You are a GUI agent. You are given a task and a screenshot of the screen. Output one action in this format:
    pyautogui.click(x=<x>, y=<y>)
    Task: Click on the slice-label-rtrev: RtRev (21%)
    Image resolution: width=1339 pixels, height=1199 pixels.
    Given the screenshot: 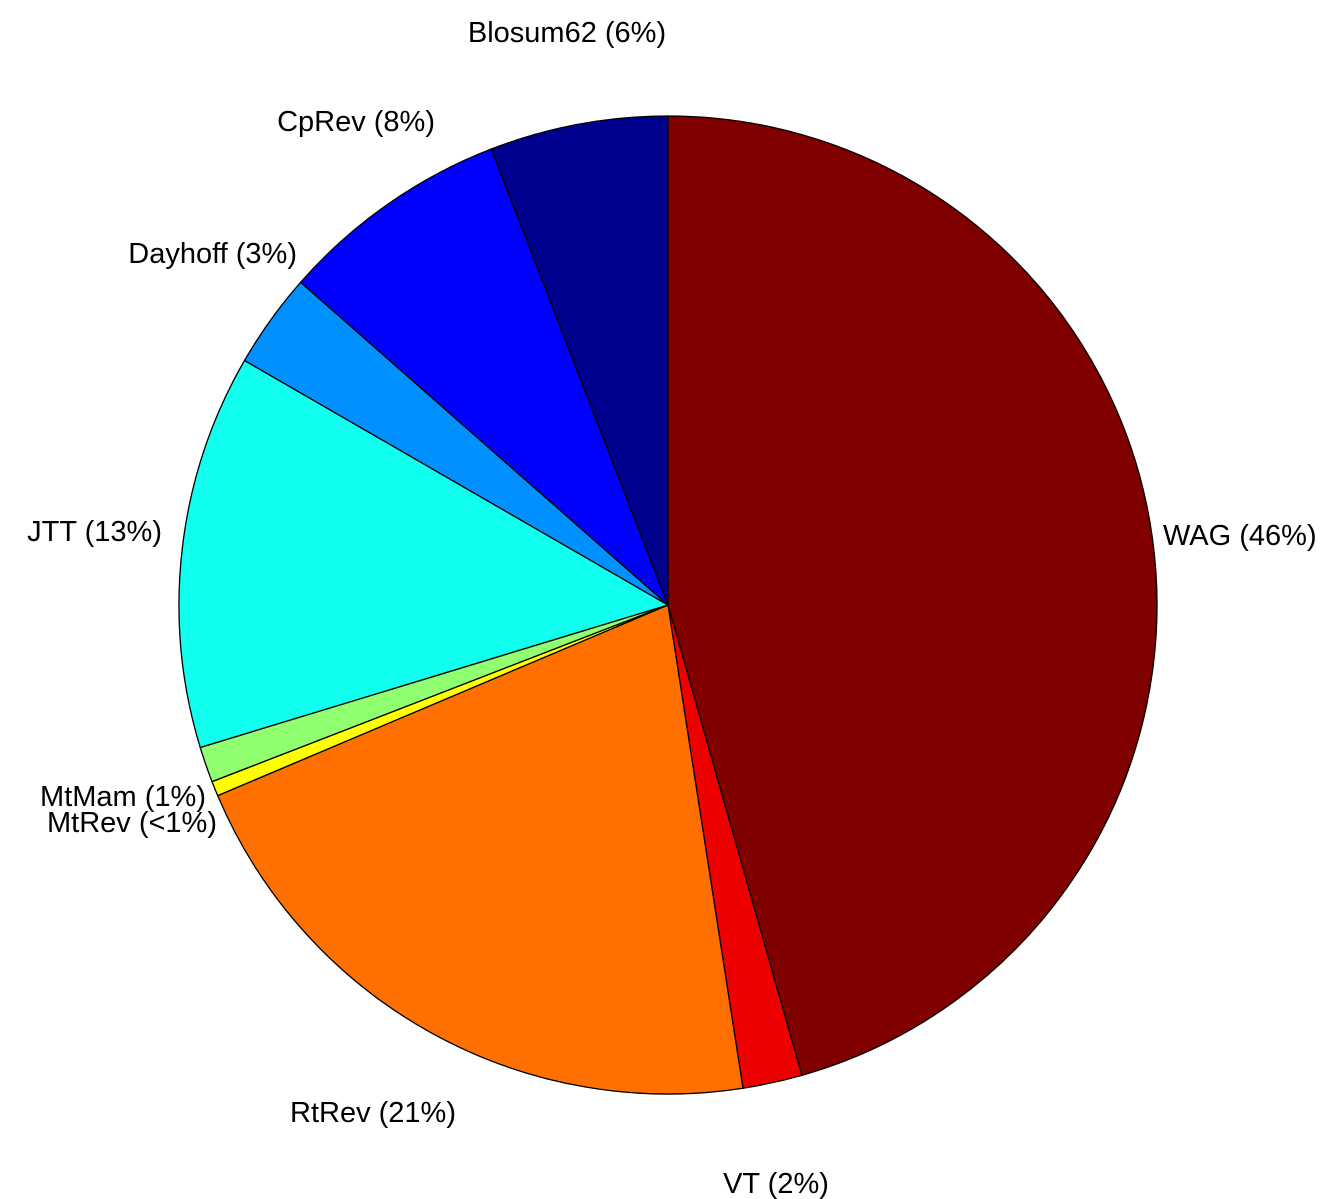 What is the action you would take?
    pyautogui.click(x=373, y=1113)
    